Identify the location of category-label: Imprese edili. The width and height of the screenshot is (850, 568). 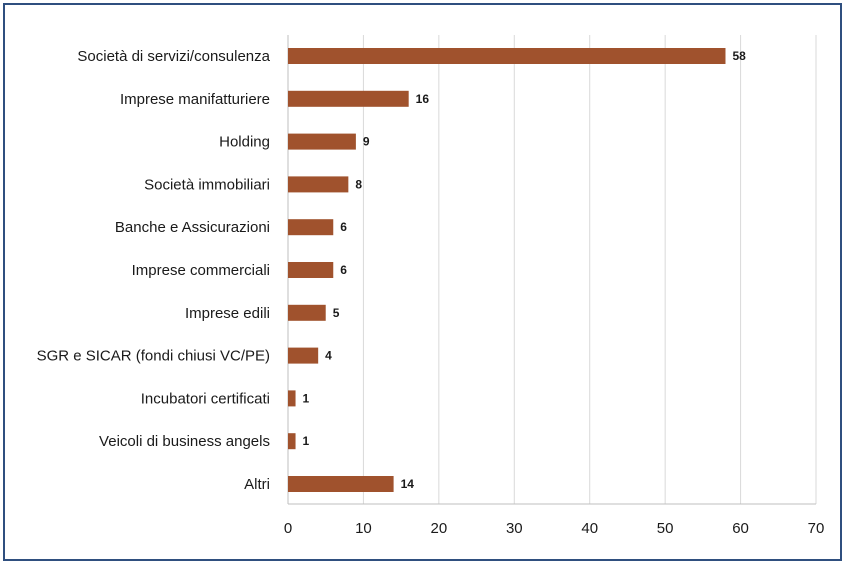
(227, 313).